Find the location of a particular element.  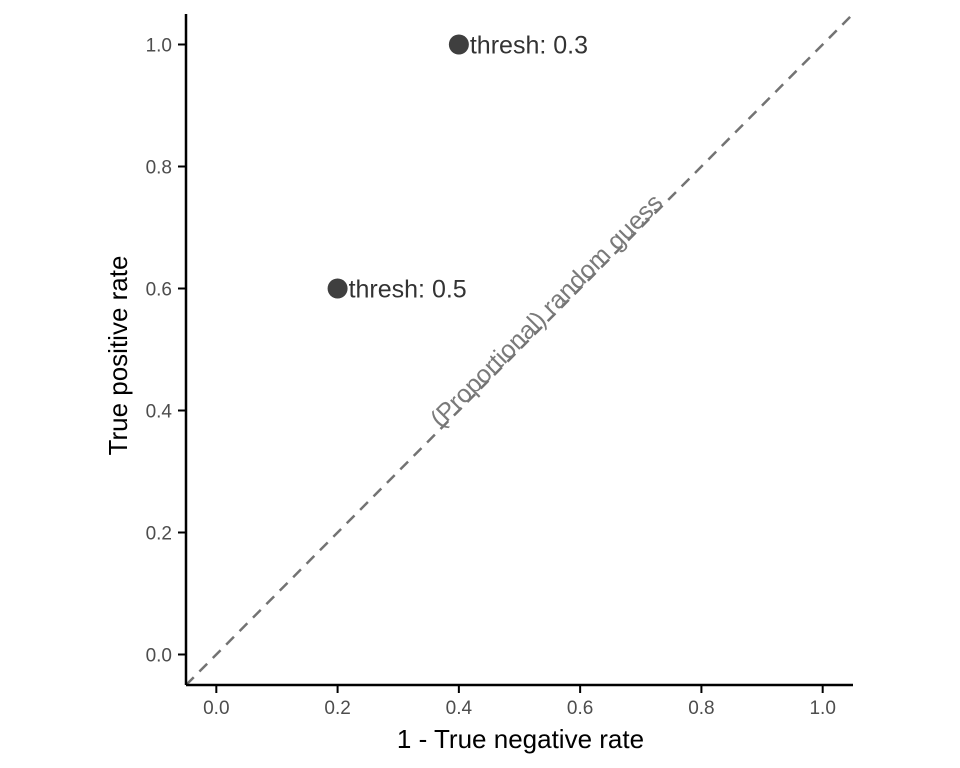

y-tick-label: 0.4 is located at coordinates (159, 412).